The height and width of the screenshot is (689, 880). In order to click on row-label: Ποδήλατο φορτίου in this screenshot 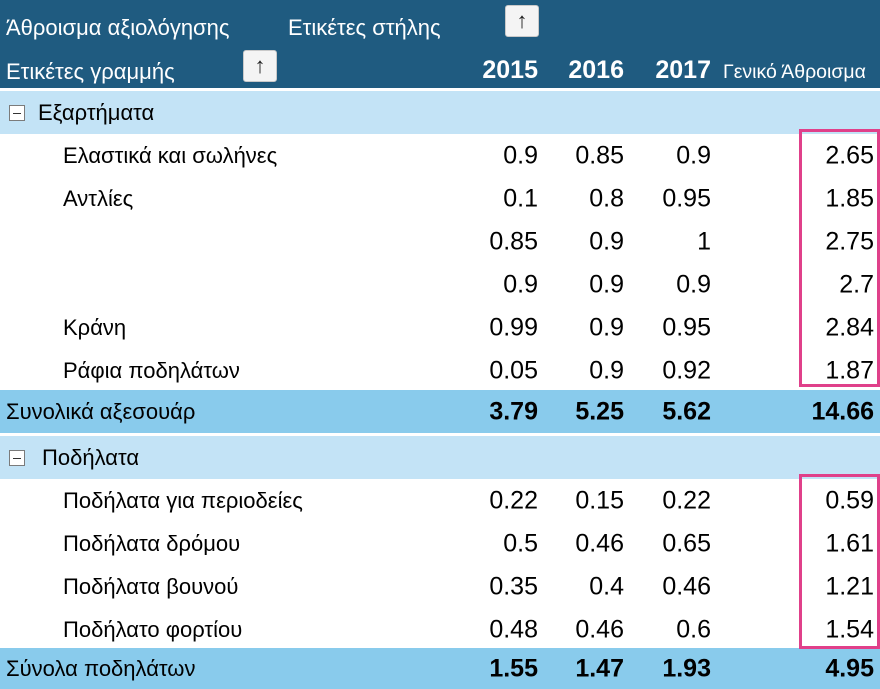, I will do `click(153, 629)`.